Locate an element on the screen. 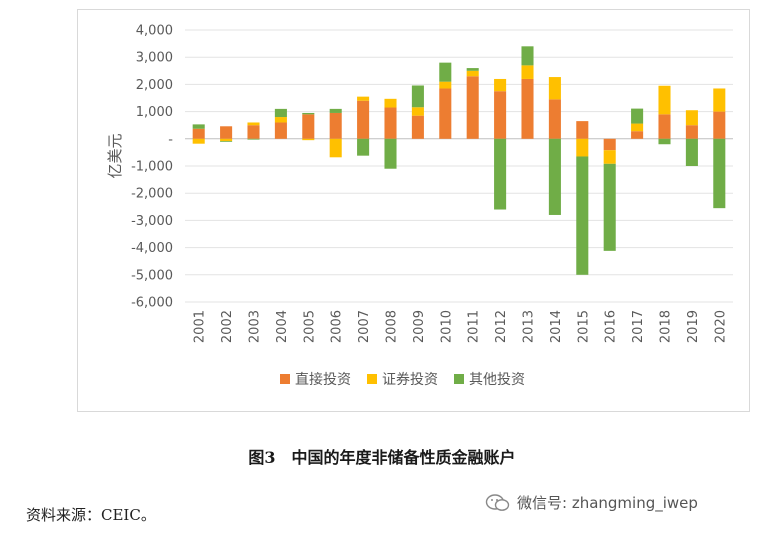 Image resolution: width=764 pixels, height=537 pixels. bar-2009-直接投资 is located at coordinates (417, 127).